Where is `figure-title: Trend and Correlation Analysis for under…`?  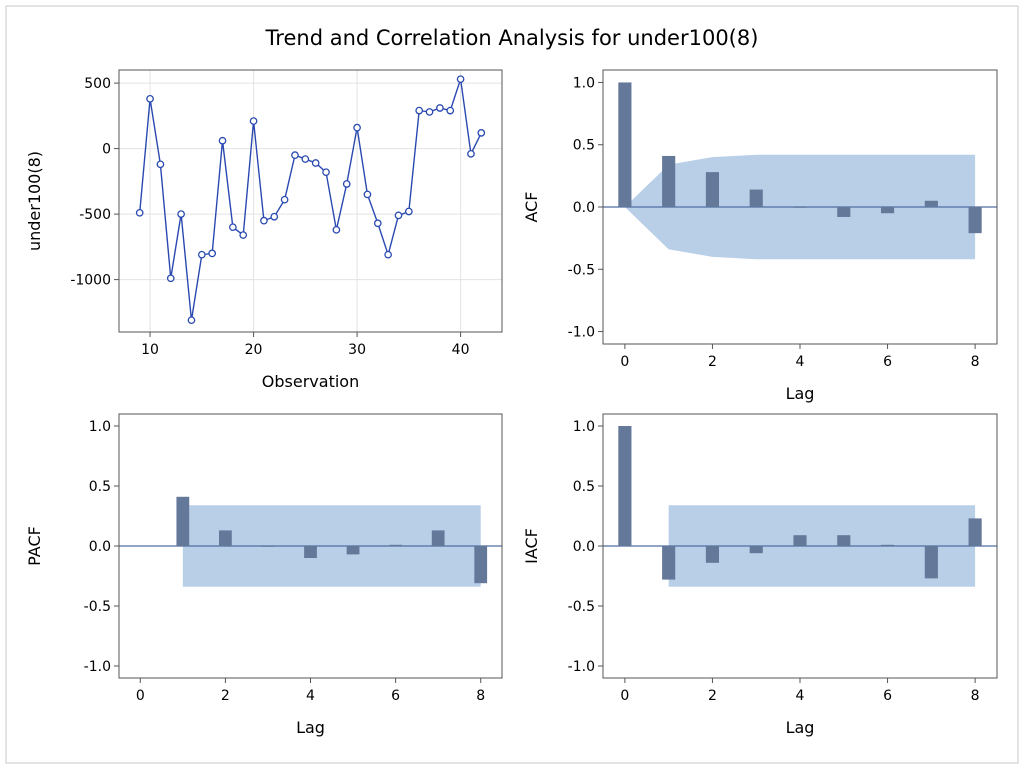 figure-title: Trend and Correlation Analysis for under… is located at coordinates (512, 38).